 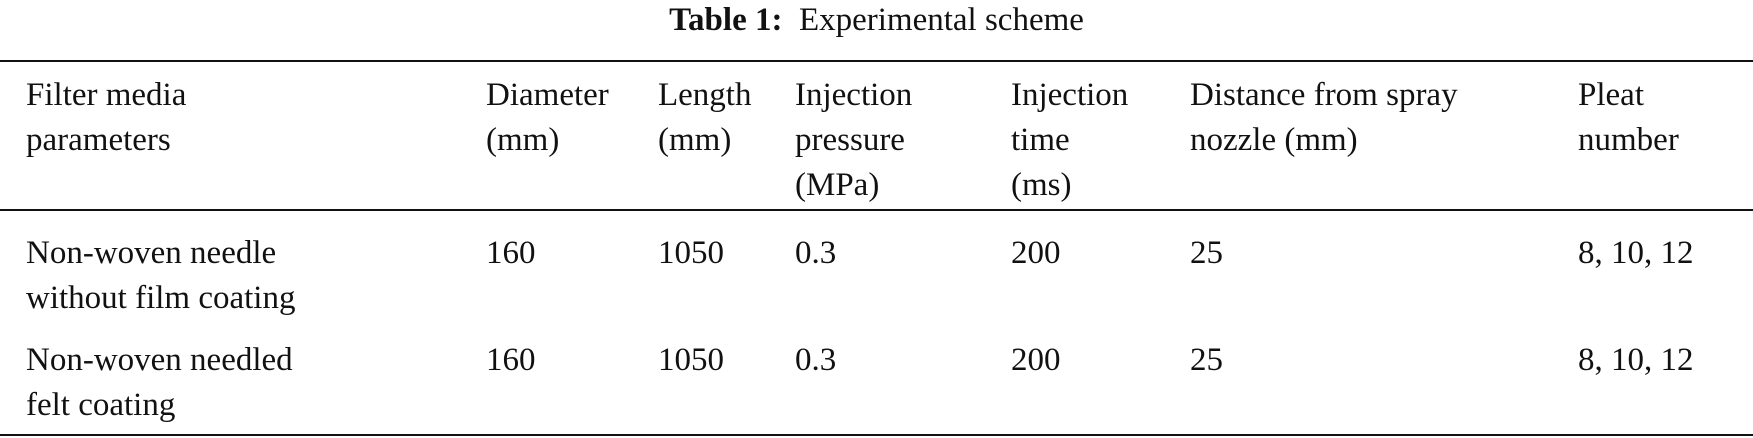 What do you see at coordinates (705, 95) in the screenshot?
I see `header-length-line: Length` at bounding box center [705, 95].